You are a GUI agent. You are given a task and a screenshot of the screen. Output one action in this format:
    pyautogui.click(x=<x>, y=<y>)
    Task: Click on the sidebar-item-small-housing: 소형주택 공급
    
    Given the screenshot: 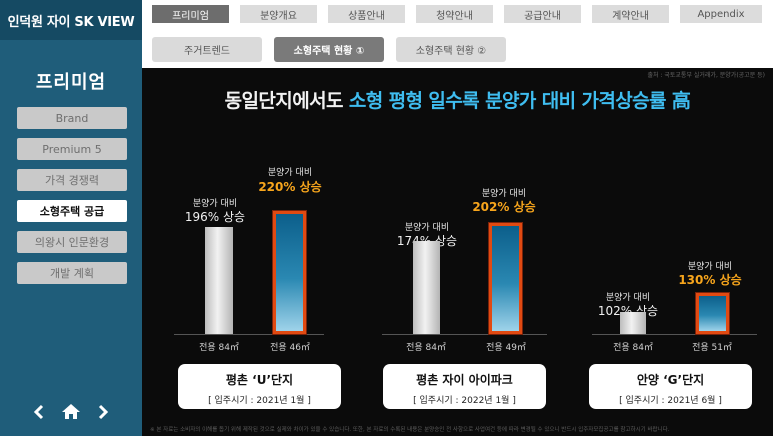 What is the action you would take?
    pyautogui.click(x=72, y=211)
    